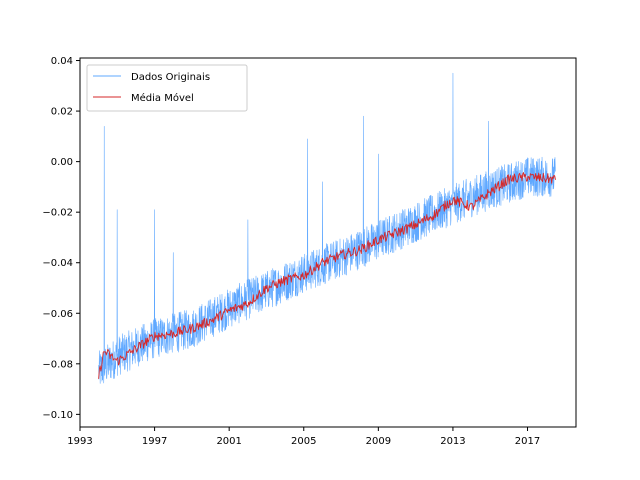 This screenshot has height=480, width=640. Describe the element at coordinates (228, 441) in the screenshot. I see `x-tick-label: 2001` at that location.